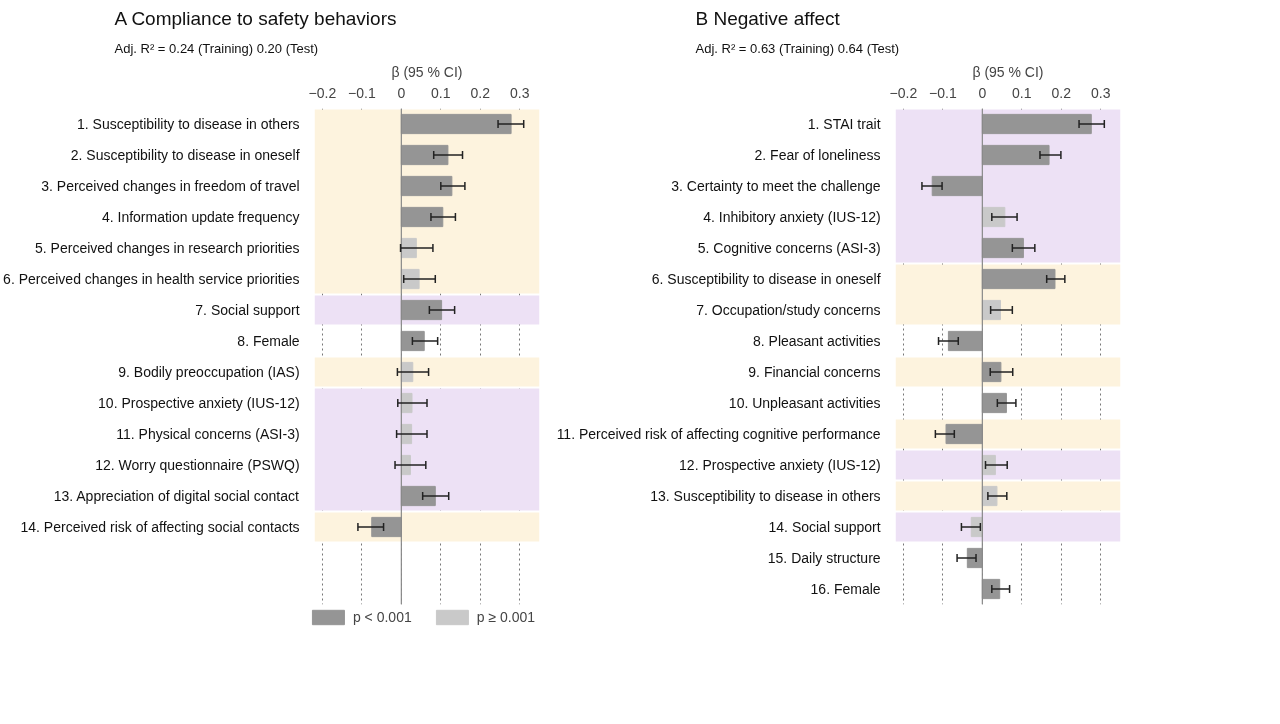 The height and width of the screenshot is (724, 1280). I want to click on y-tick-label: 4. Inhibitory anxiety (IUS-12), so click(792, 217).